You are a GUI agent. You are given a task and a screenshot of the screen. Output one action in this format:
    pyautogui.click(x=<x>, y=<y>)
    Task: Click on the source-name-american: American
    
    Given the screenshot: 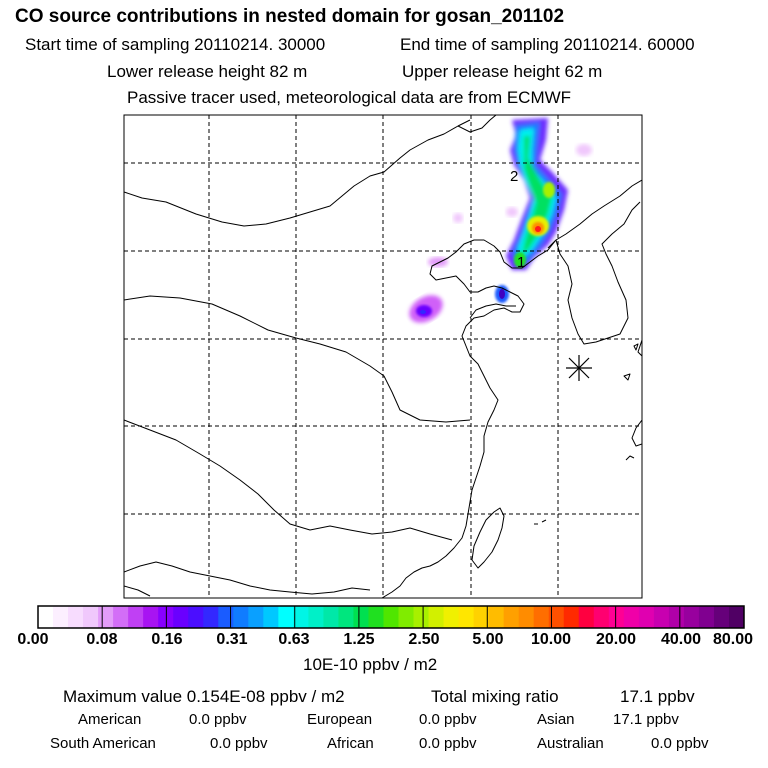 What is the action you would take?
    pyautogui.click(x=110, y=719)
    